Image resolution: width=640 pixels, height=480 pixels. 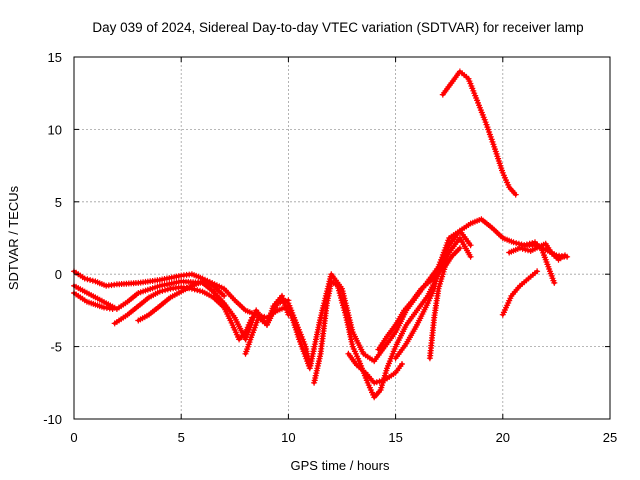 I want to click on x-tick-label: 15, so click(x=395, y=437).